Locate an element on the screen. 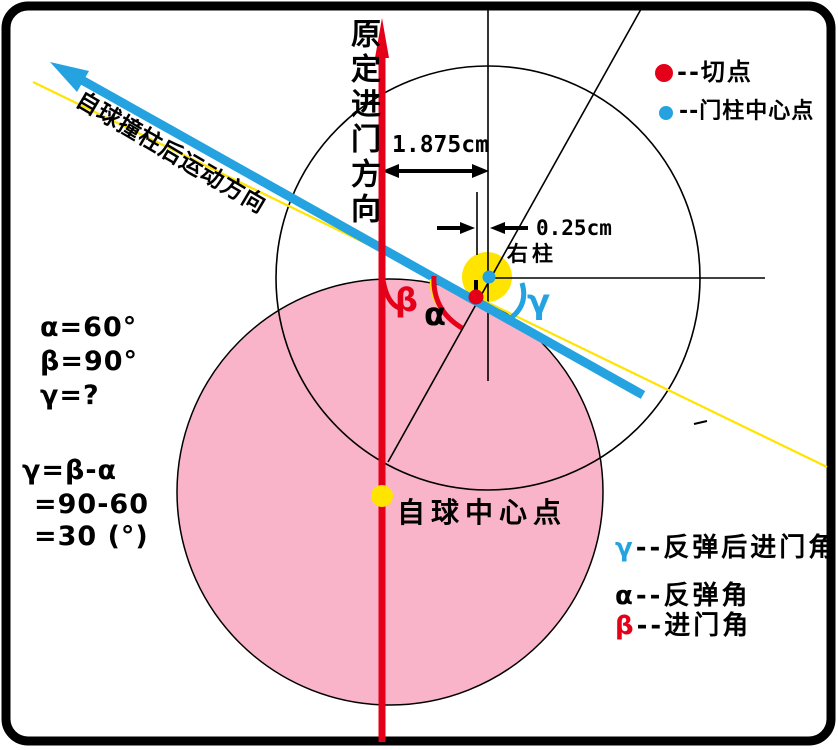 This screenshot has height=750, width=838. dimension-arrow-large is located at coordinates (435, 171).